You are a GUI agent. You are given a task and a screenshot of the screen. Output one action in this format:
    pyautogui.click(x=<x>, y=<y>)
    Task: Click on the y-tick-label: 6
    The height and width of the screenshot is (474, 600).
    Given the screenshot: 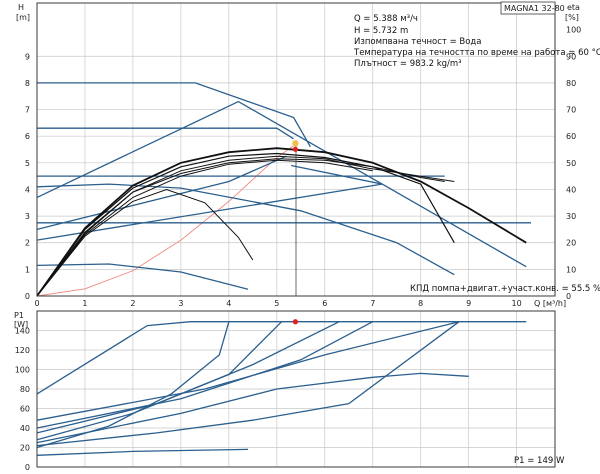 What is the action you would take?
    pyautogui.click(x=27, y=136)
    